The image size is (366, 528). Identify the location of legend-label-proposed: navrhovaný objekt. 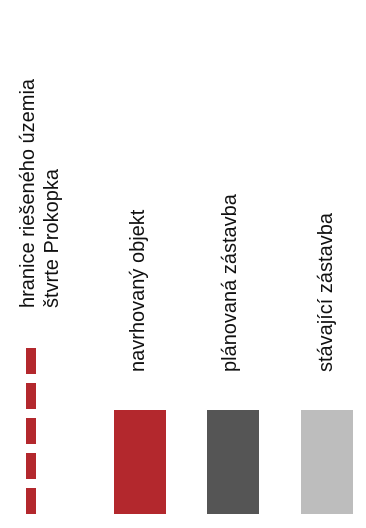
(138, 290).